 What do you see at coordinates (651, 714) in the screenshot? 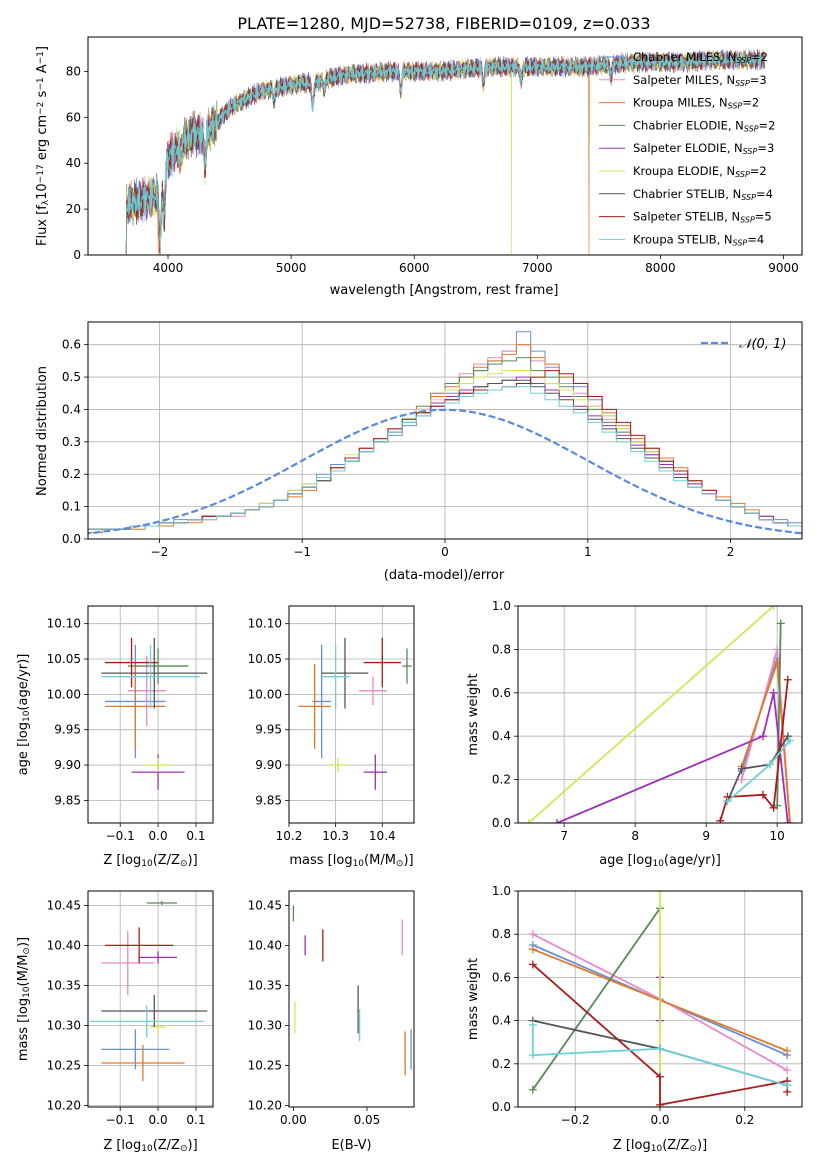
I see `weight-line-kroupa_elodie` at bounding box center [651, 714].